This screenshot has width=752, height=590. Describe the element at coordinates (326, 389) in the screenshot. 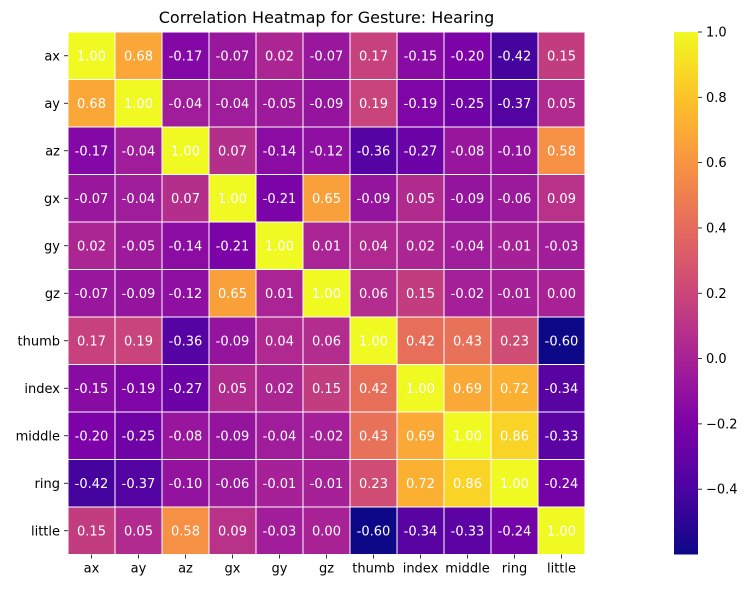

I see `cell-value-label: 0.15` at that location.